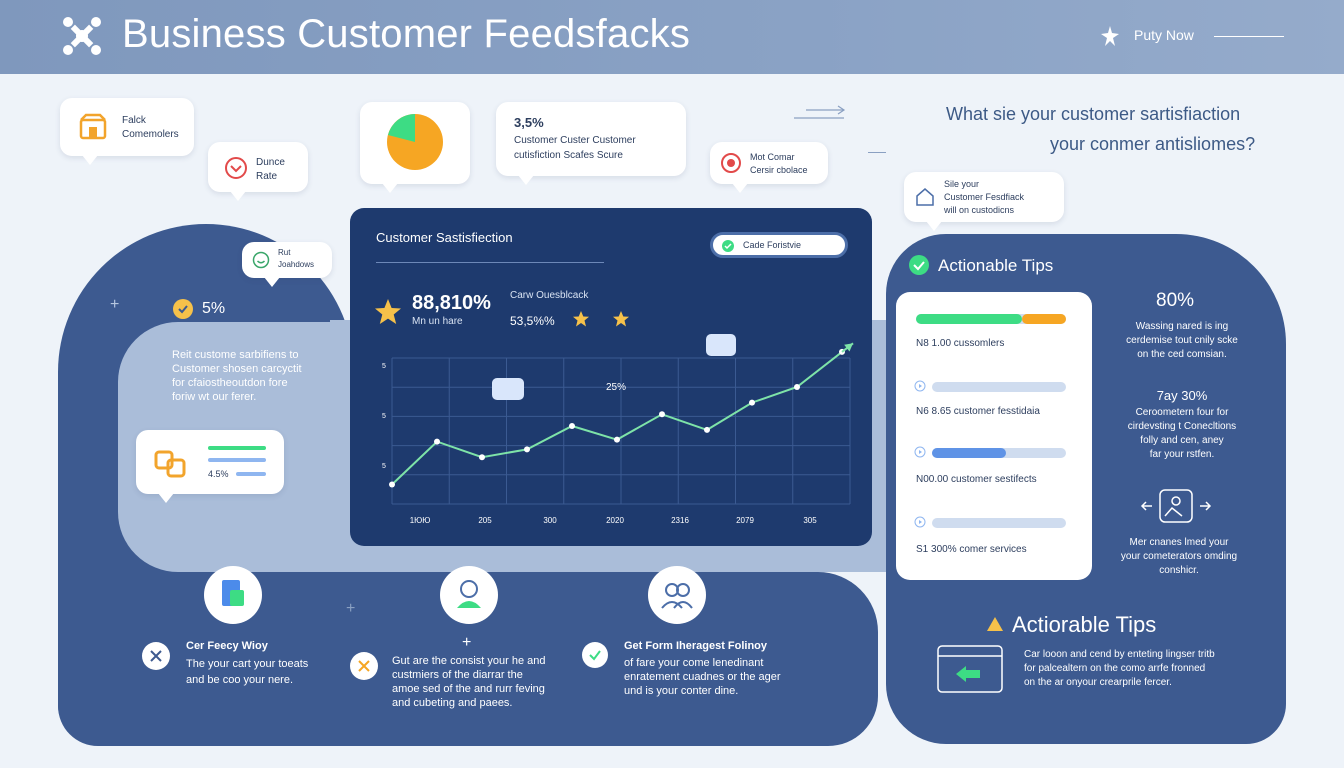 The width and height of the screenshot is (1344, 768). I want to click on bubble-text: Comemolers, so click(150, 134).